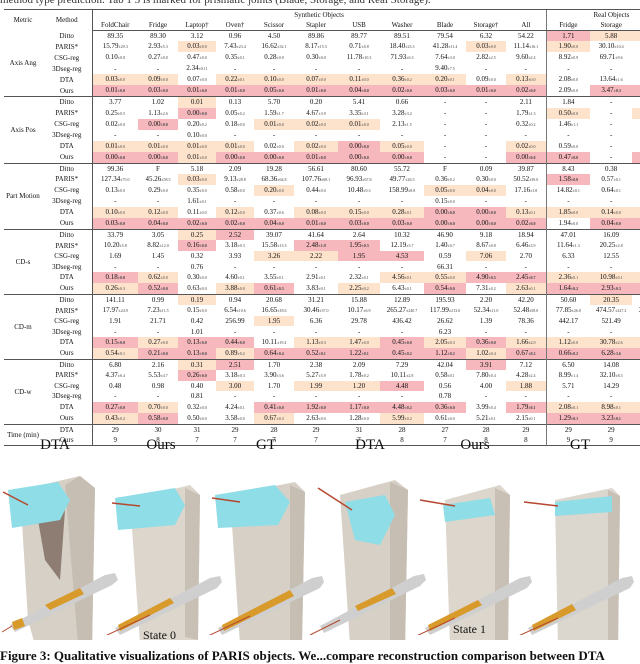 This screenshot has height=664, width=640. I want to click on table-cell: 29, so click(611, 429).